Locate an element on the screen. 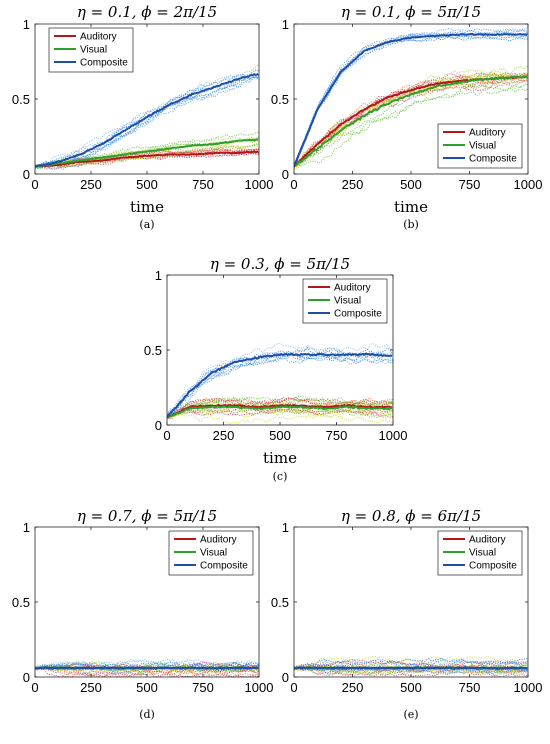 This screenshot has height=744, width=550. panel-title: η = 0.8, ϕ = 6π/15 is located at coordinates (411, 516).